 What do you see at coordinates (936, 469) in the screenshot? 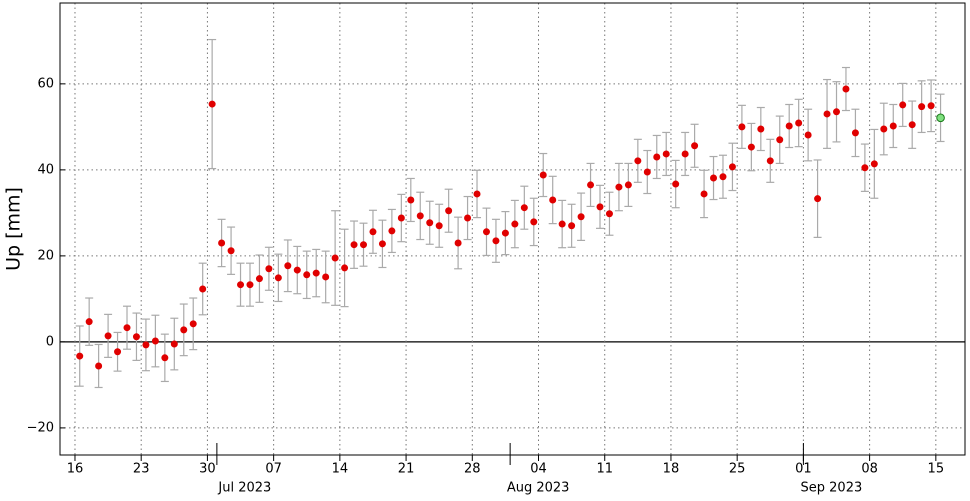
I see `x-tick-label: 15` at bounding box center [936, 469].